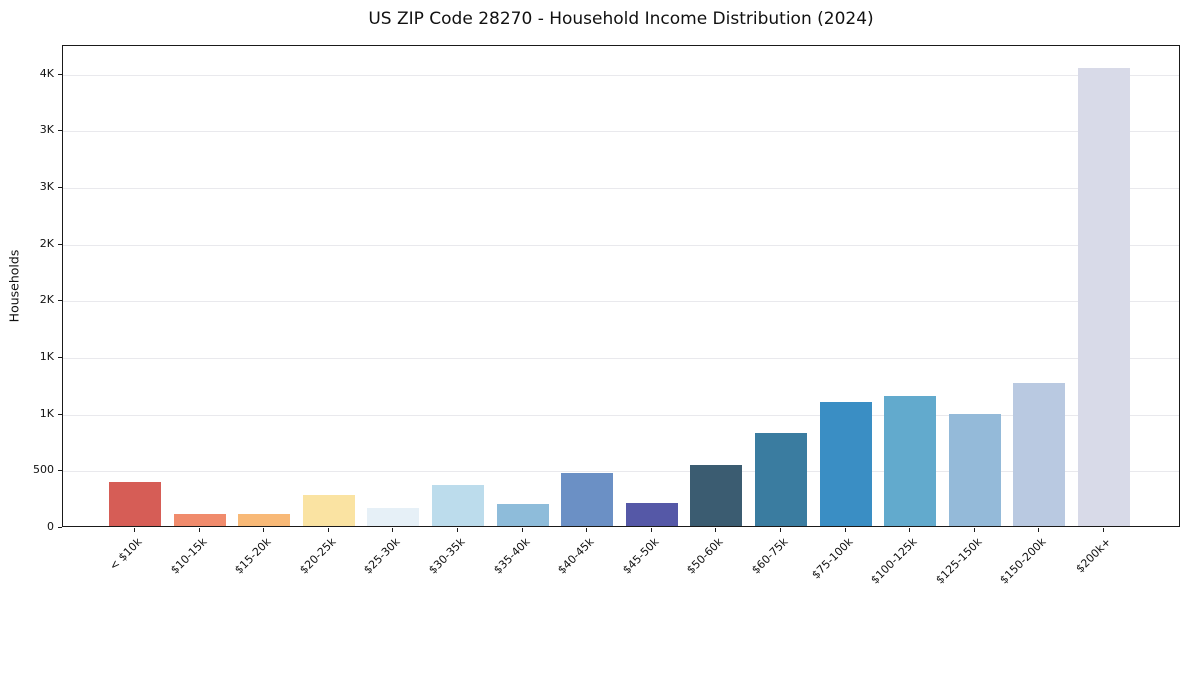 This screenshot has width=1189, height=686. I want to click on x-tick-label: $60-75k, so click(770, 556).